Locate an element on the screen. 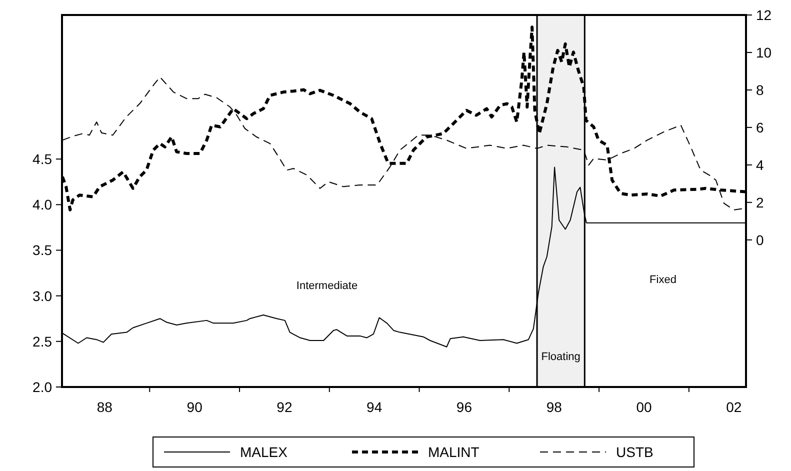 This screenshot has height=471, width=791. y-tick-label: 2.5 is located at coordinates (42, 341).